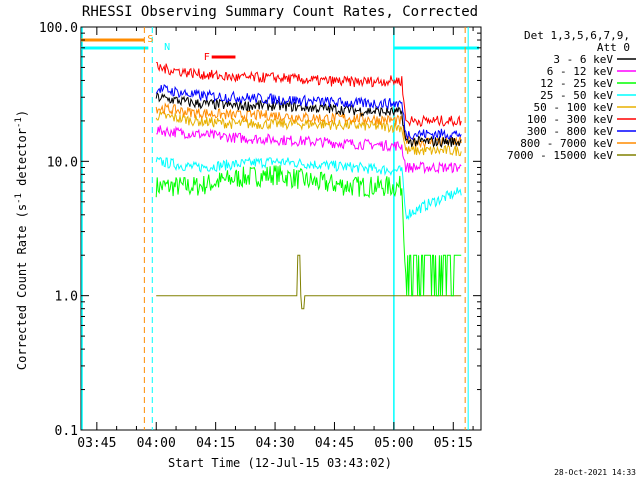  I want to click on series-line-12-25kev, so click(308, 231).